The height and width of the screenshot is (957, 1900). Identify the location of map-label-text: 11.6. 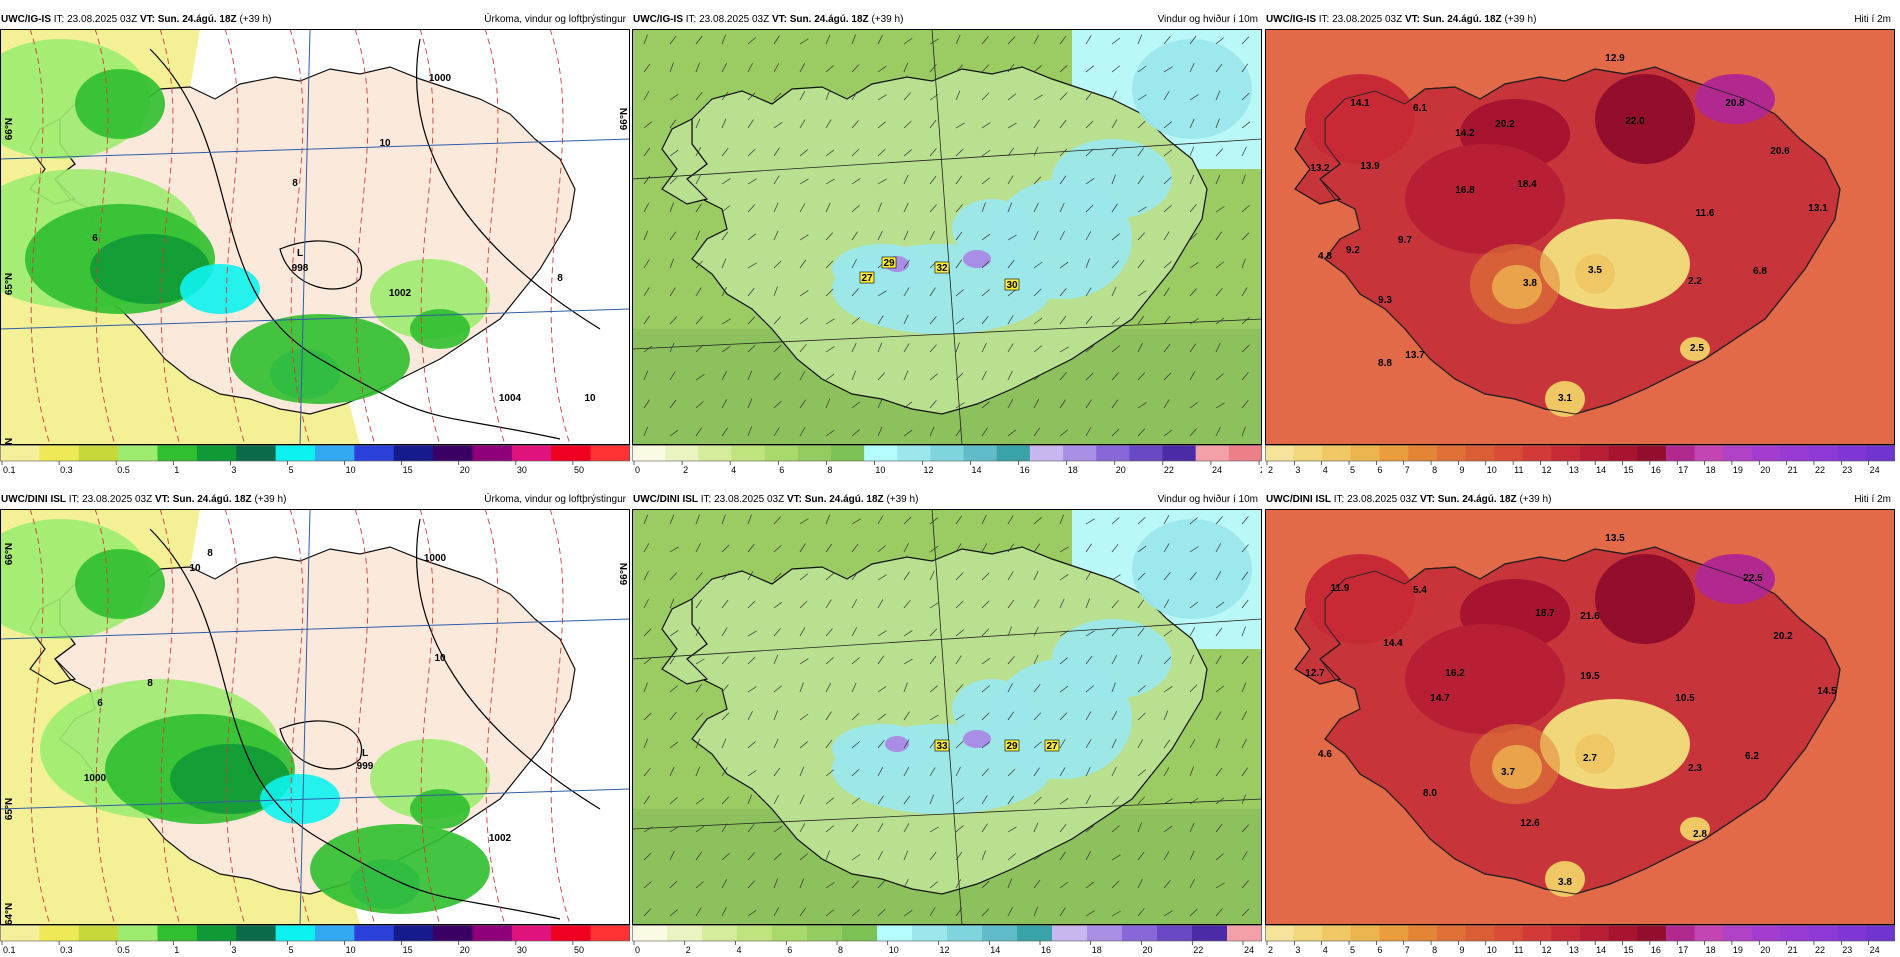
(1705, 213).